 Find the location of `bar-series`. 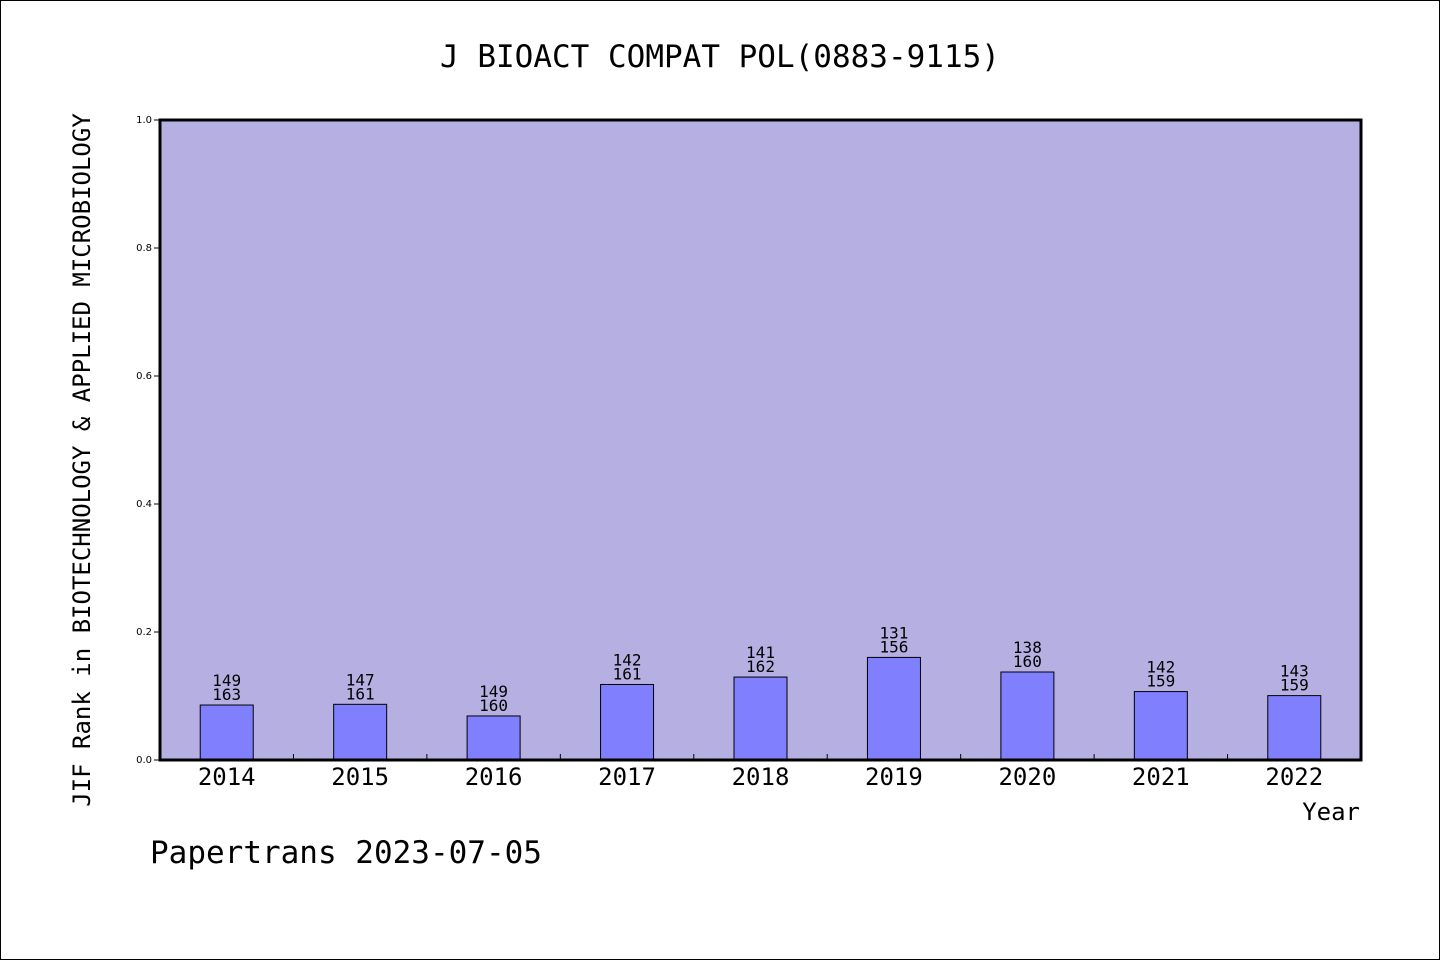

bar-series is located at coordinates (760, 708).